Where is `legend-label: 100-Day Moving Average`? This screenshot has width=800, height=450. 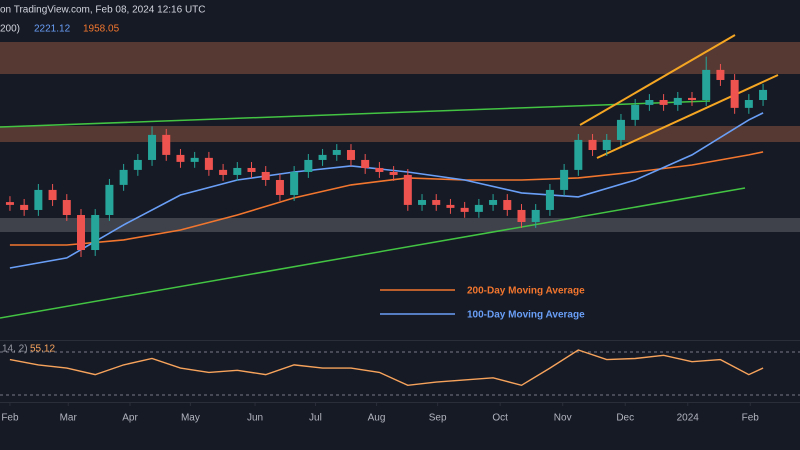 legend-label: 100-Day Moving Average is located at coordinates (526, 315).